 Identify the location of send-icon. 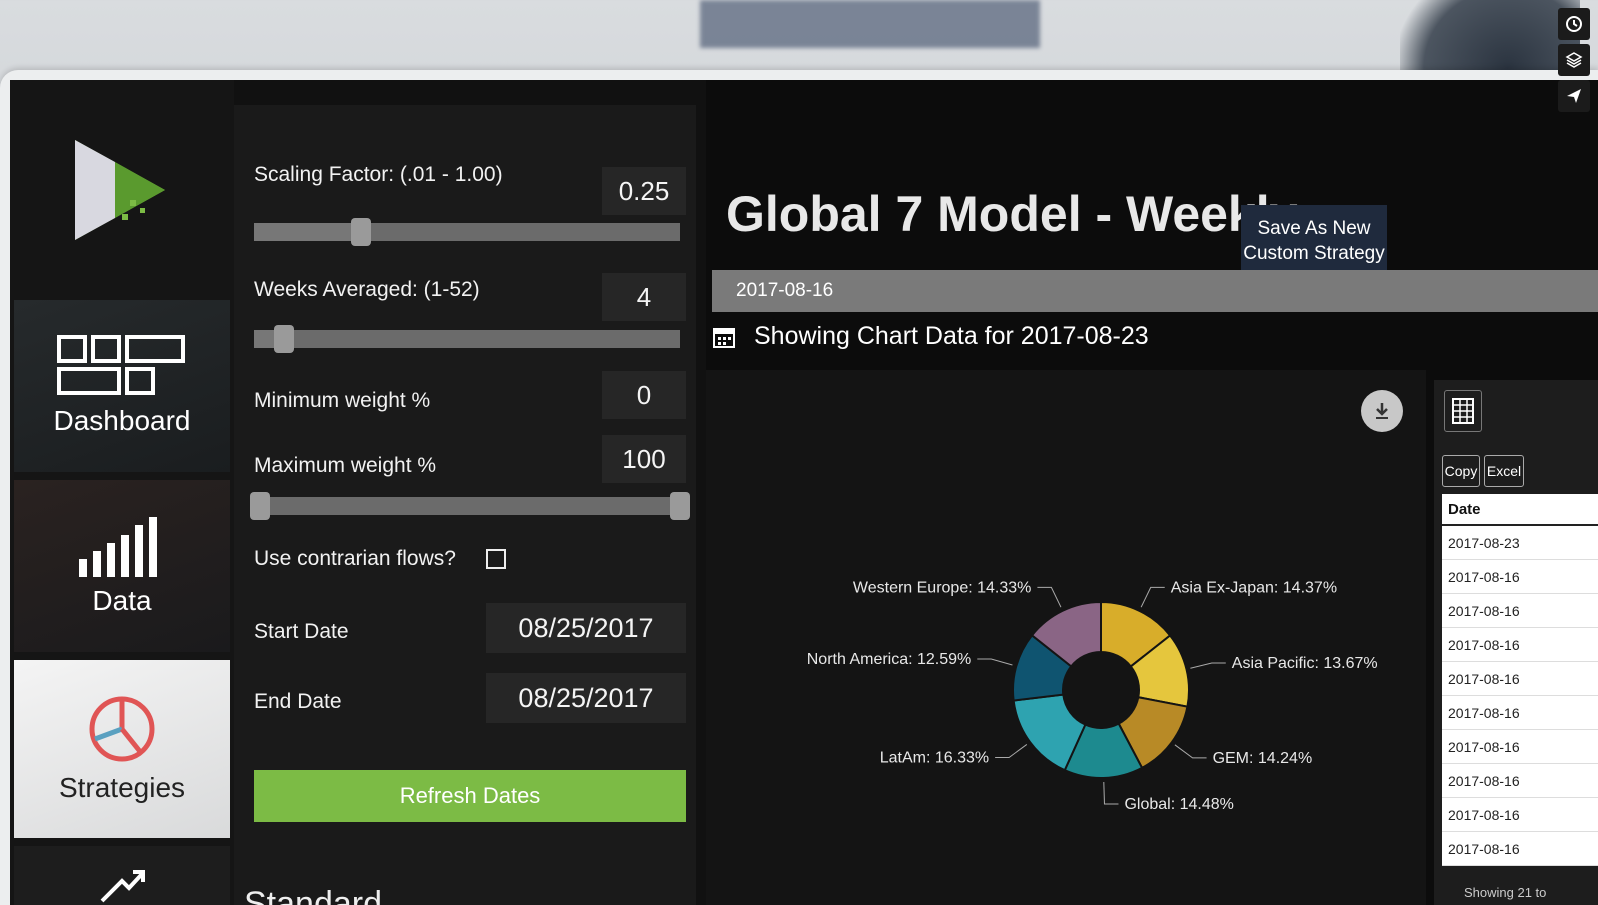
(1574, 96).